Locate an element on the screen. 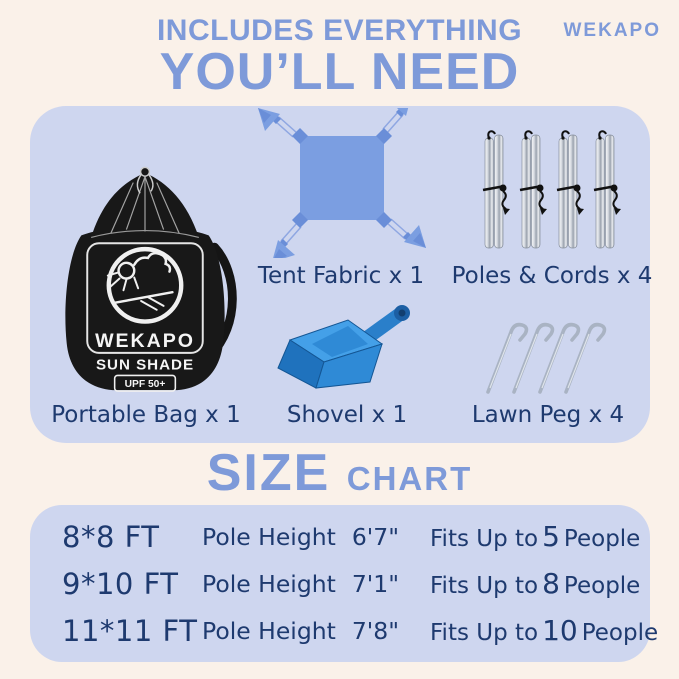 The image size is (679, 679). size-value: 9*10 FT is located at coordinates (120, 583).